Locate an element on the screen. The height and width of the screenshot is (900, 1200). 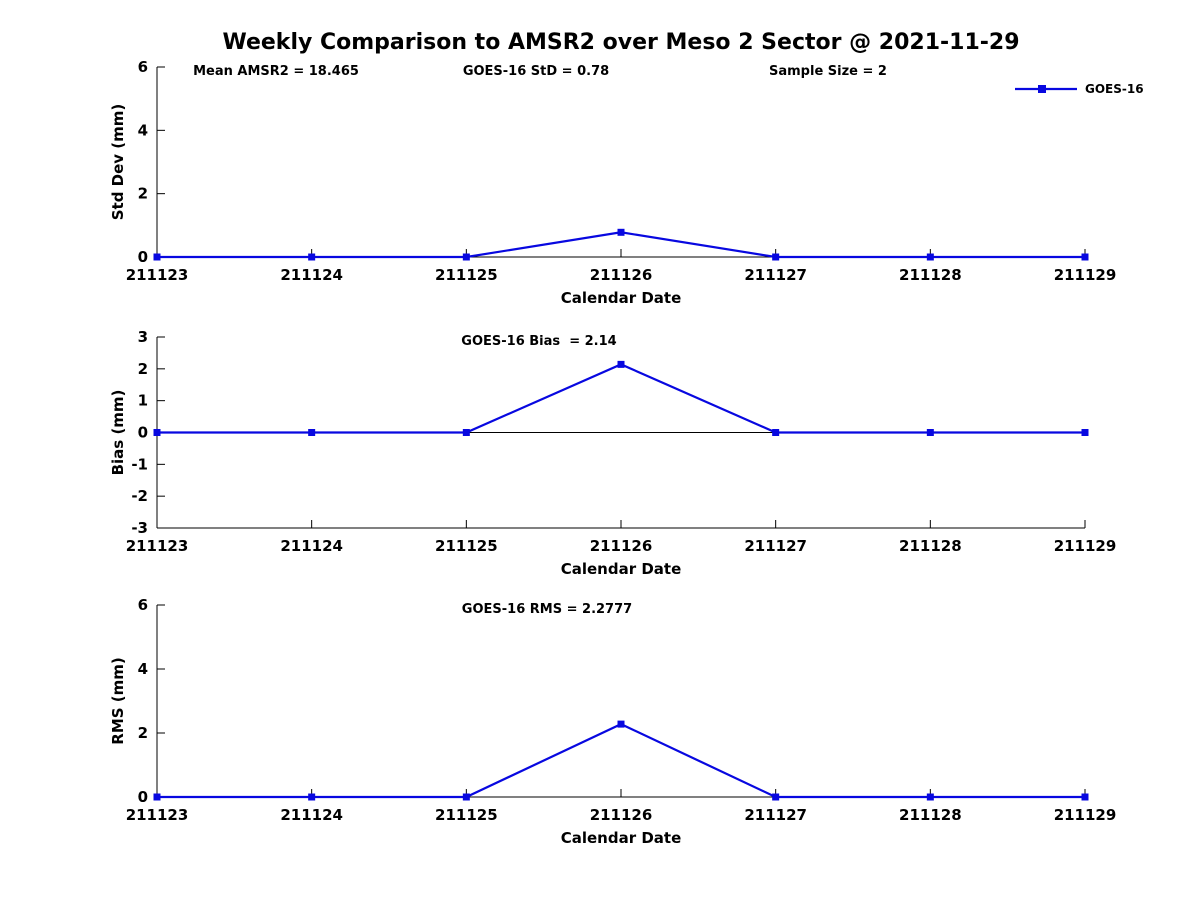
y-tick-label: -3 is located at coordinates (139, 528).